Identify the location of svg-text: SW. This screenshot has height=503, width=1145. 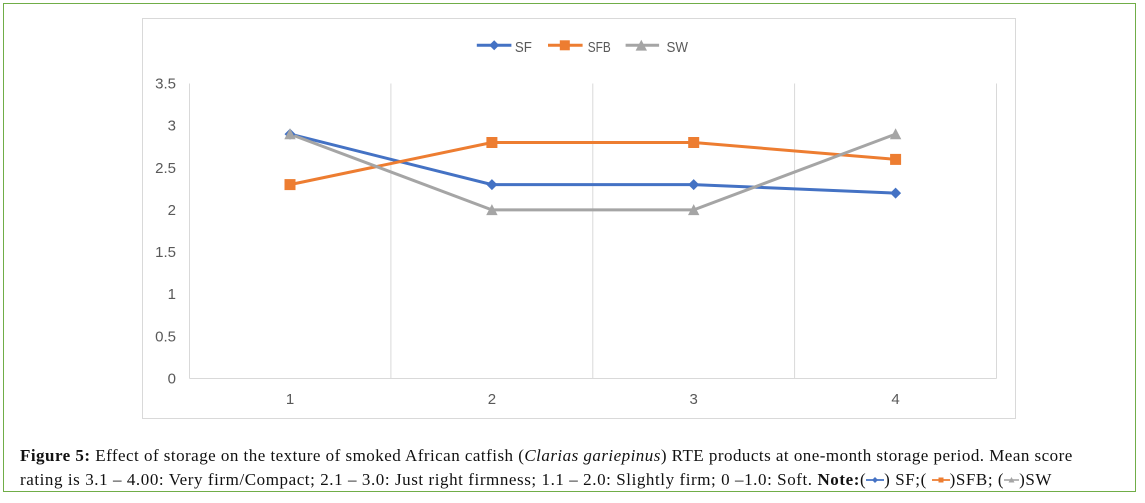
(678, 47).